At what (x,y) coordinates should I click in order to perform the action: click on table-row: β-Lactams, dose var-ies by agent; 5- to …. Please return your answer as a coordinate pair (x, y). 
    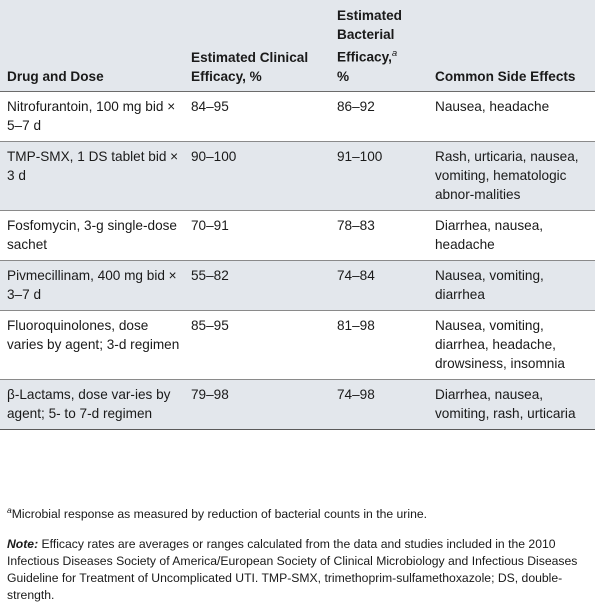
    Looking at the image, I should click on (297, 404).